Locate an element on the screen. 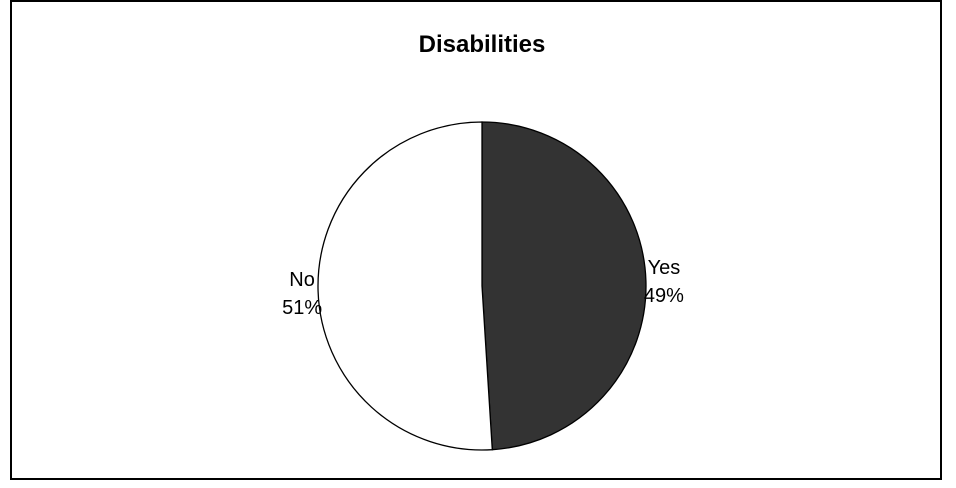 Image resolution: width=956 pixels, height=488 pixels. pie-labels: Yes 49% No 51% is located at coordinates (483, 288).